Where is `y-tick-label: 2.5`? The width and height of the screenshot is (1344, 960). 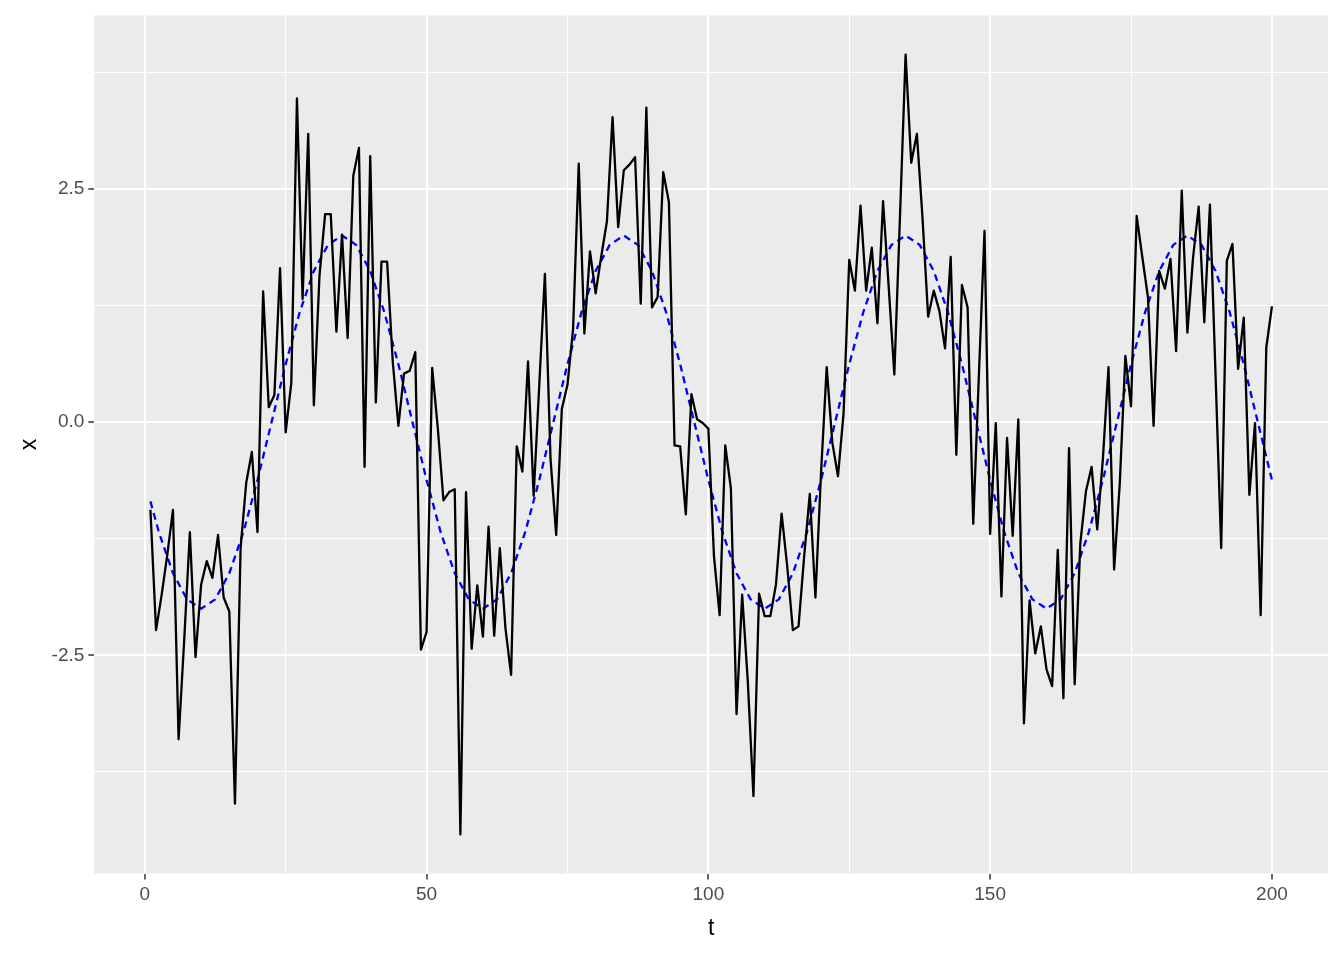 y-tick-label: 2.5 is located at coordinates (71, 188).